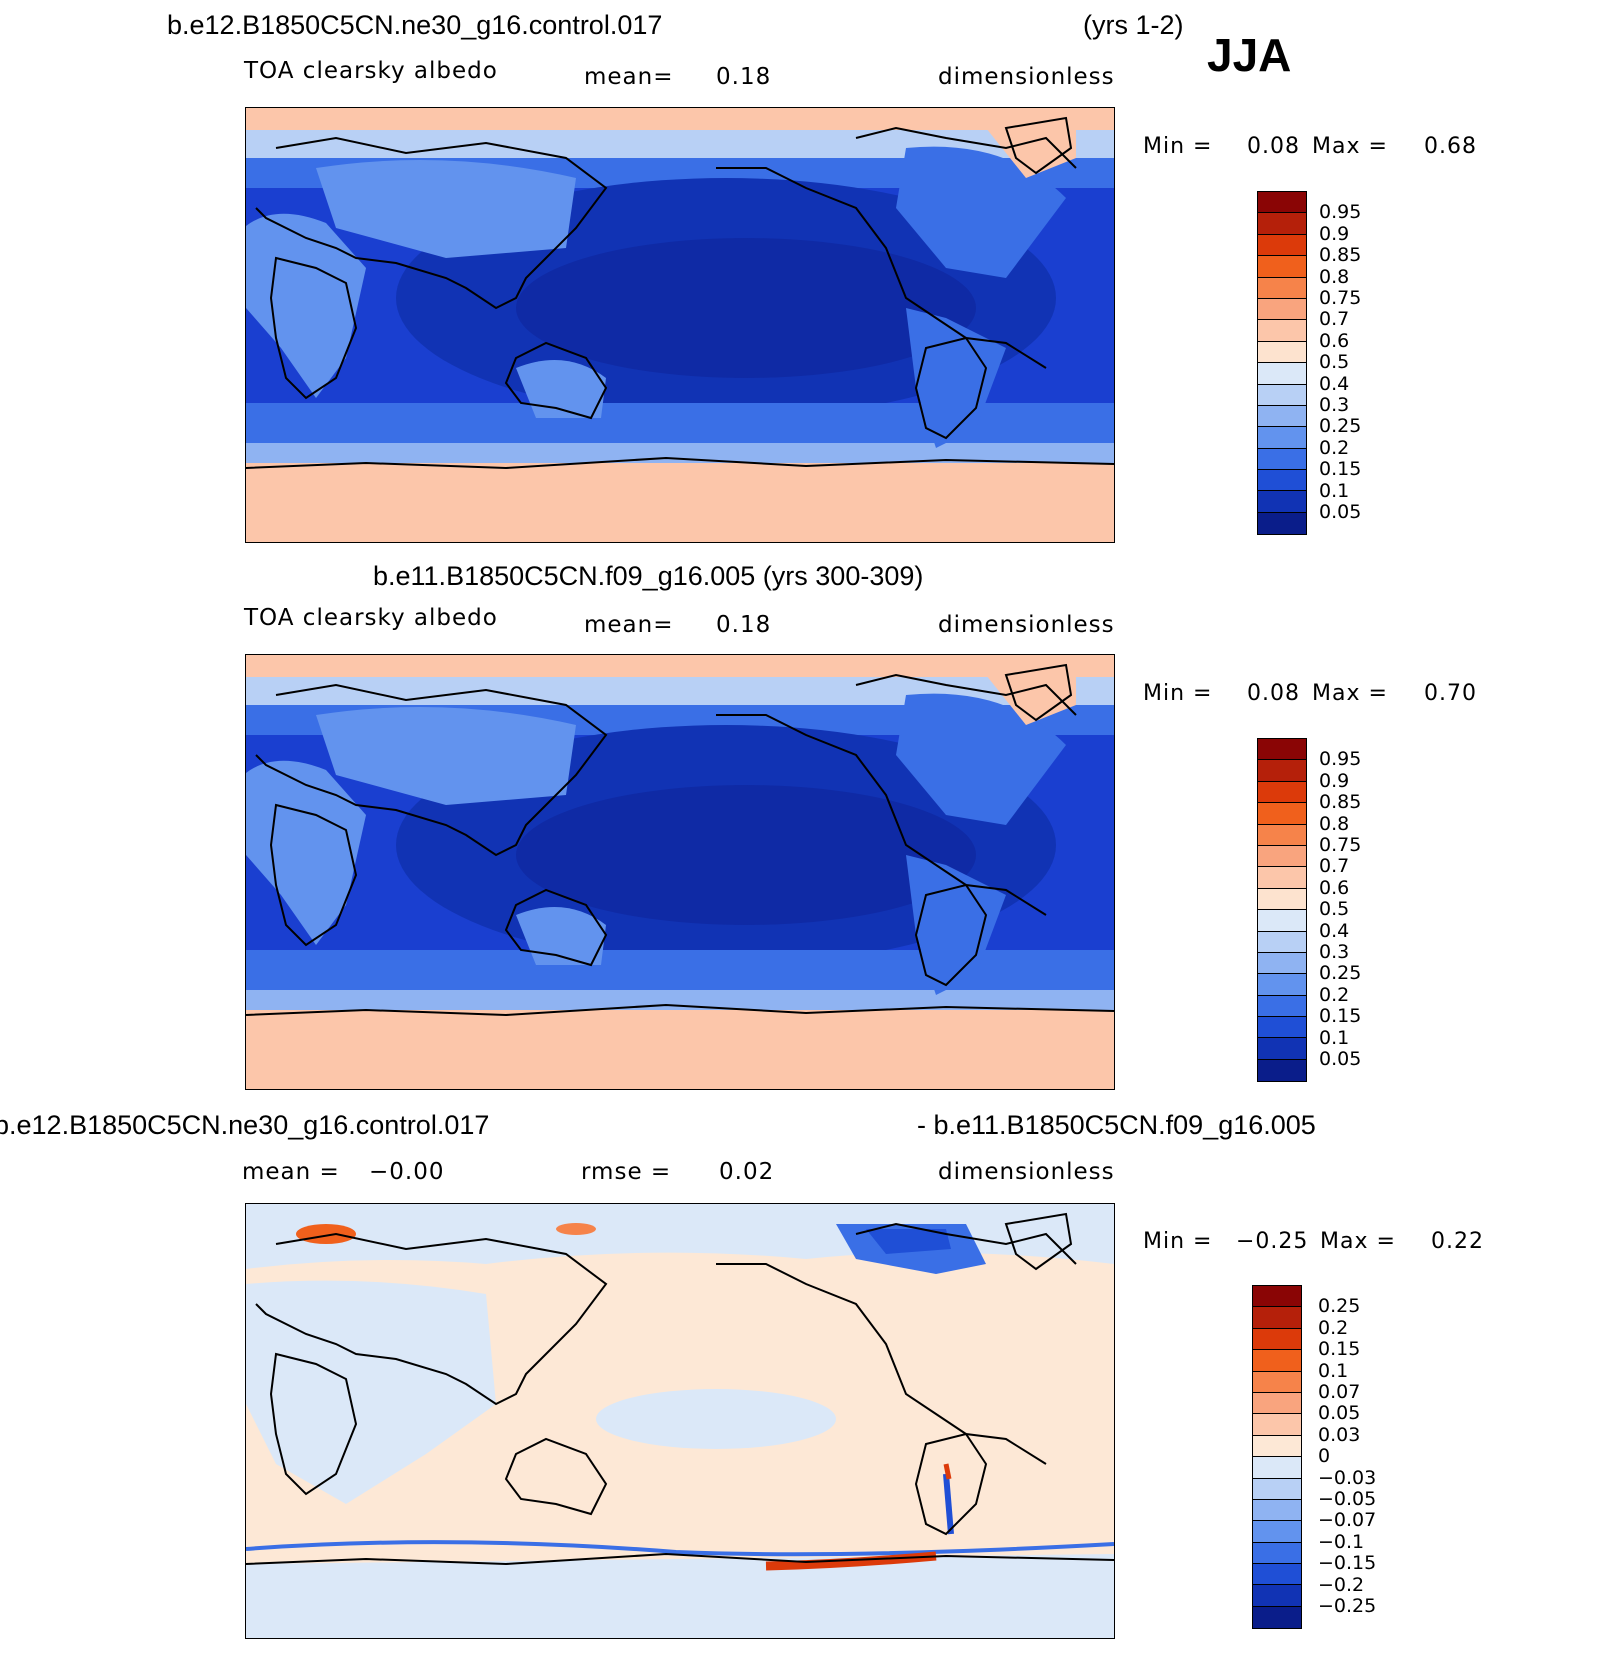 The width and height of the screenshot is (1608, 1663). I want to click on panel3-case-b: - b.e11.B1850C5CN.f09_g16.005, so click(1116, 1125).